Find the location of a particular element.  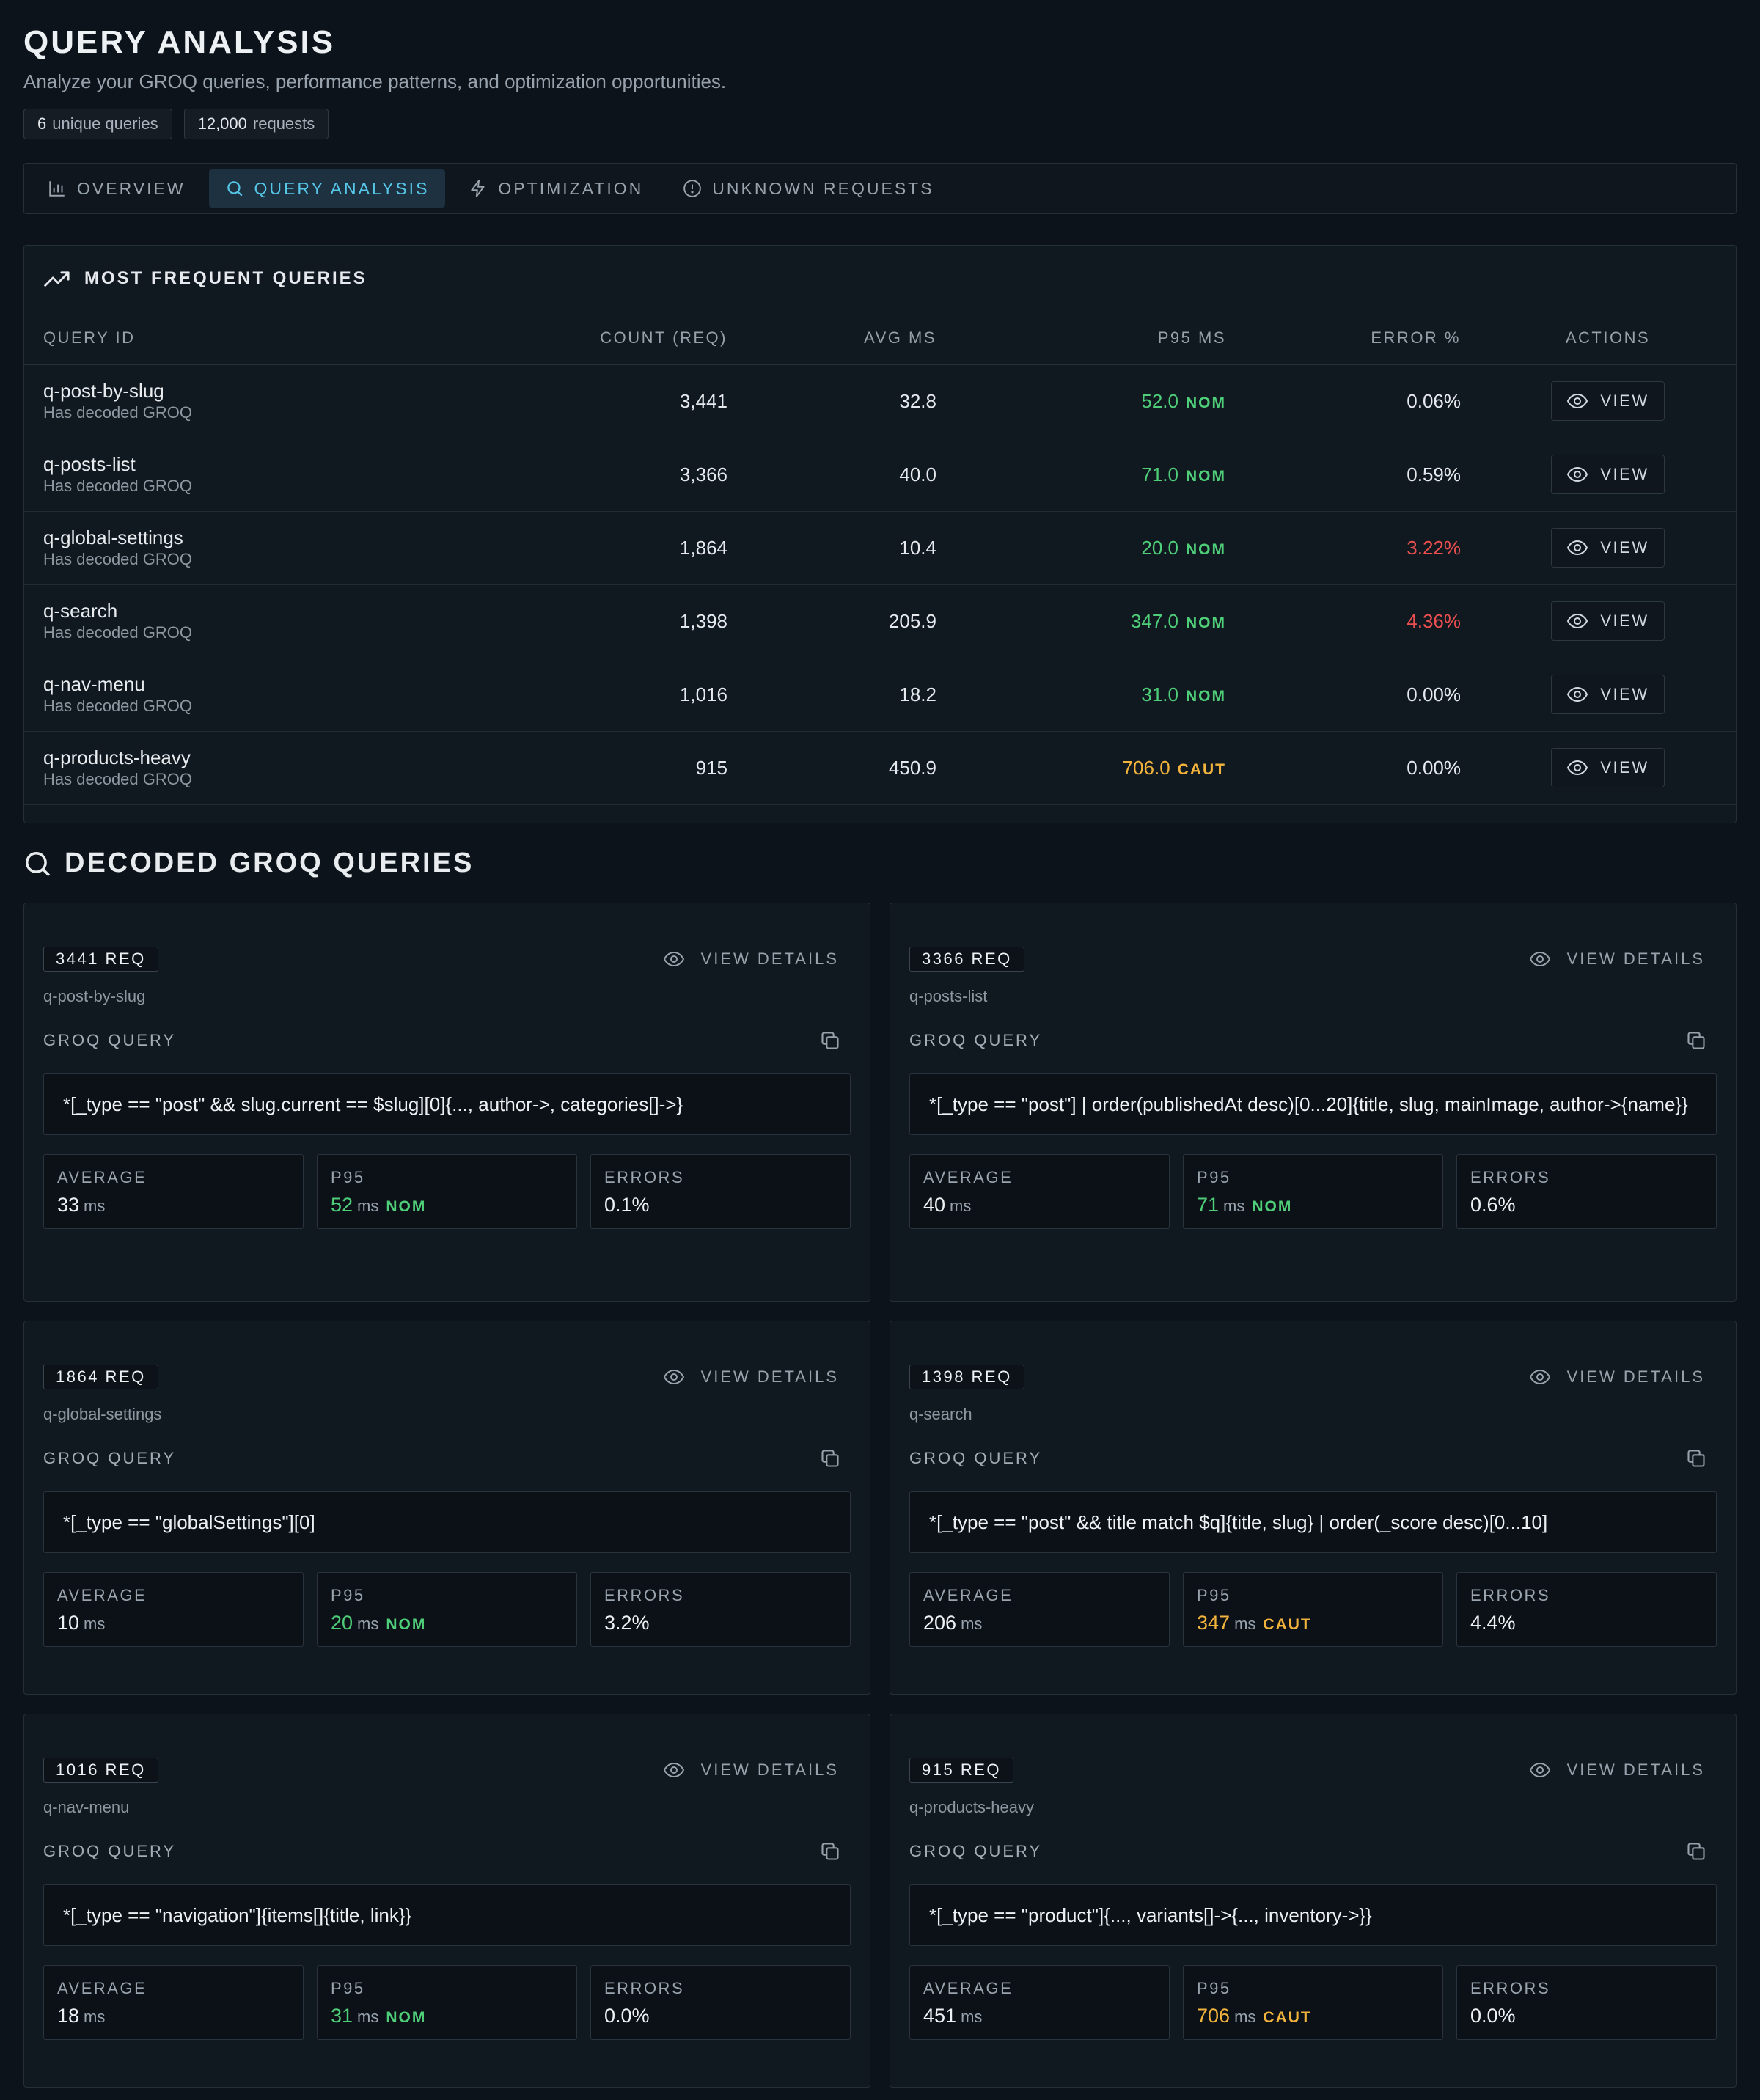

tab-unknown-requests: UNKNOWN REQUESTS is located at coordinates (808, 188).